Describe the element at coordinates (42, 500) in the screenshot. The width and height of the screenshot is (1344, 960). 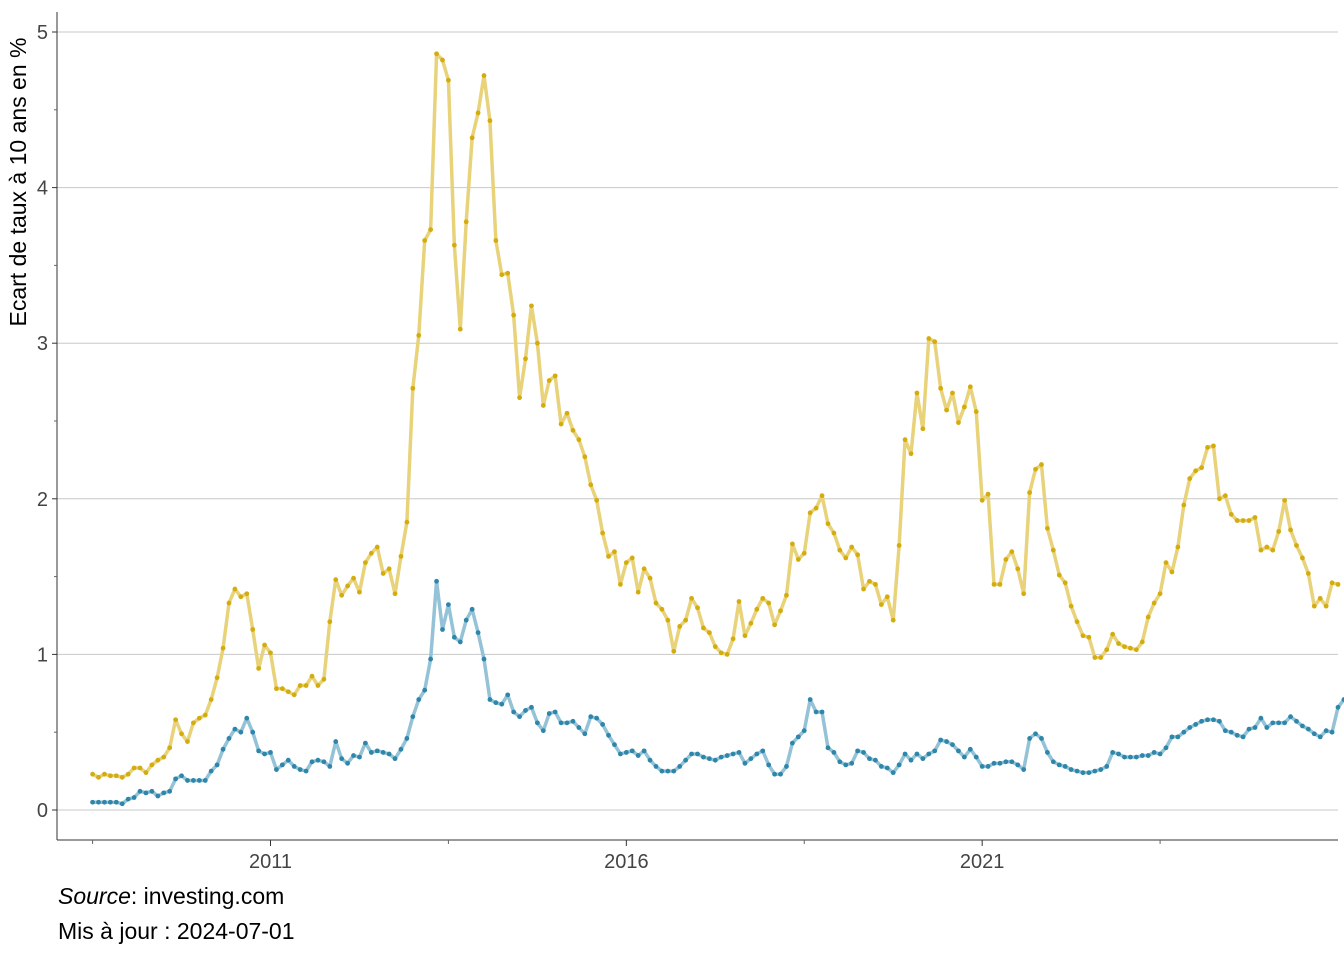
I see `y-tick-label: 2` at that location.